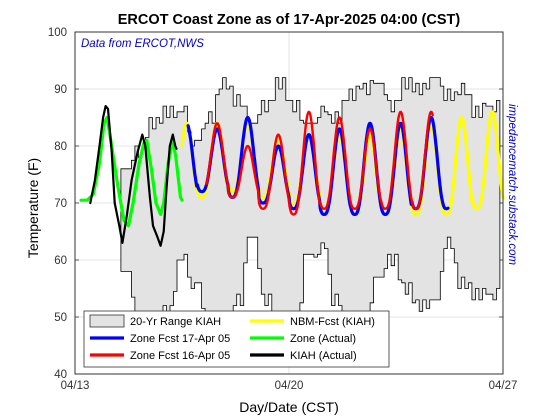  I want to click on y-tick-label: 100, so click(57, 33).